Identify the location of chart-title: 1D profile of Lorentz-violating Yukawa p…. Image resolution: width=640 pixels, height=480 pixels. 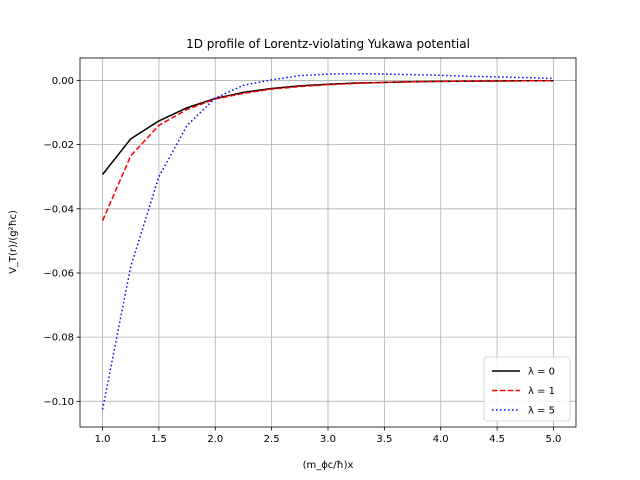
(328, 44).